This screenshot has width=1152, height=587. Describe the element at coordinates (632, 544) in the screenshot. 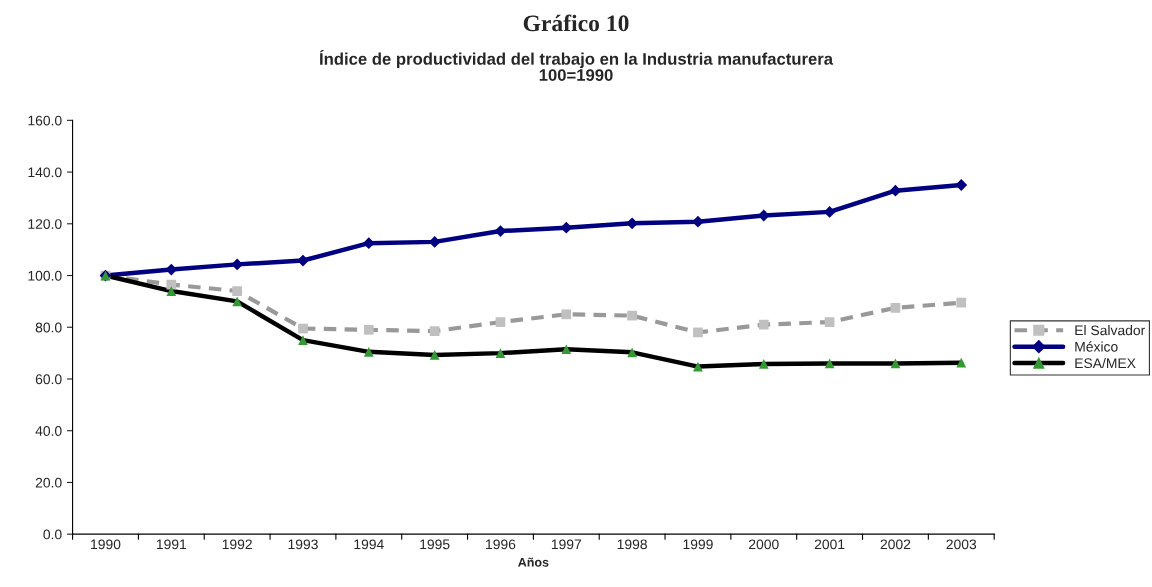

I see `x-tick-label: 1998` at that location.